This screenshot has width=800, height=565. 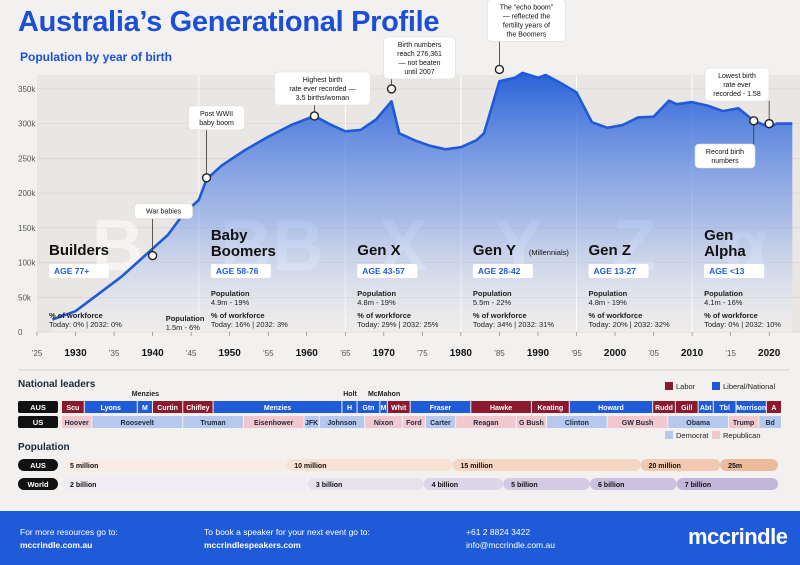 What do you see at coordinates (611, 485) in the screenshot?
I see `world-pop-text: 6 billion` at bounding box center [611, 485].